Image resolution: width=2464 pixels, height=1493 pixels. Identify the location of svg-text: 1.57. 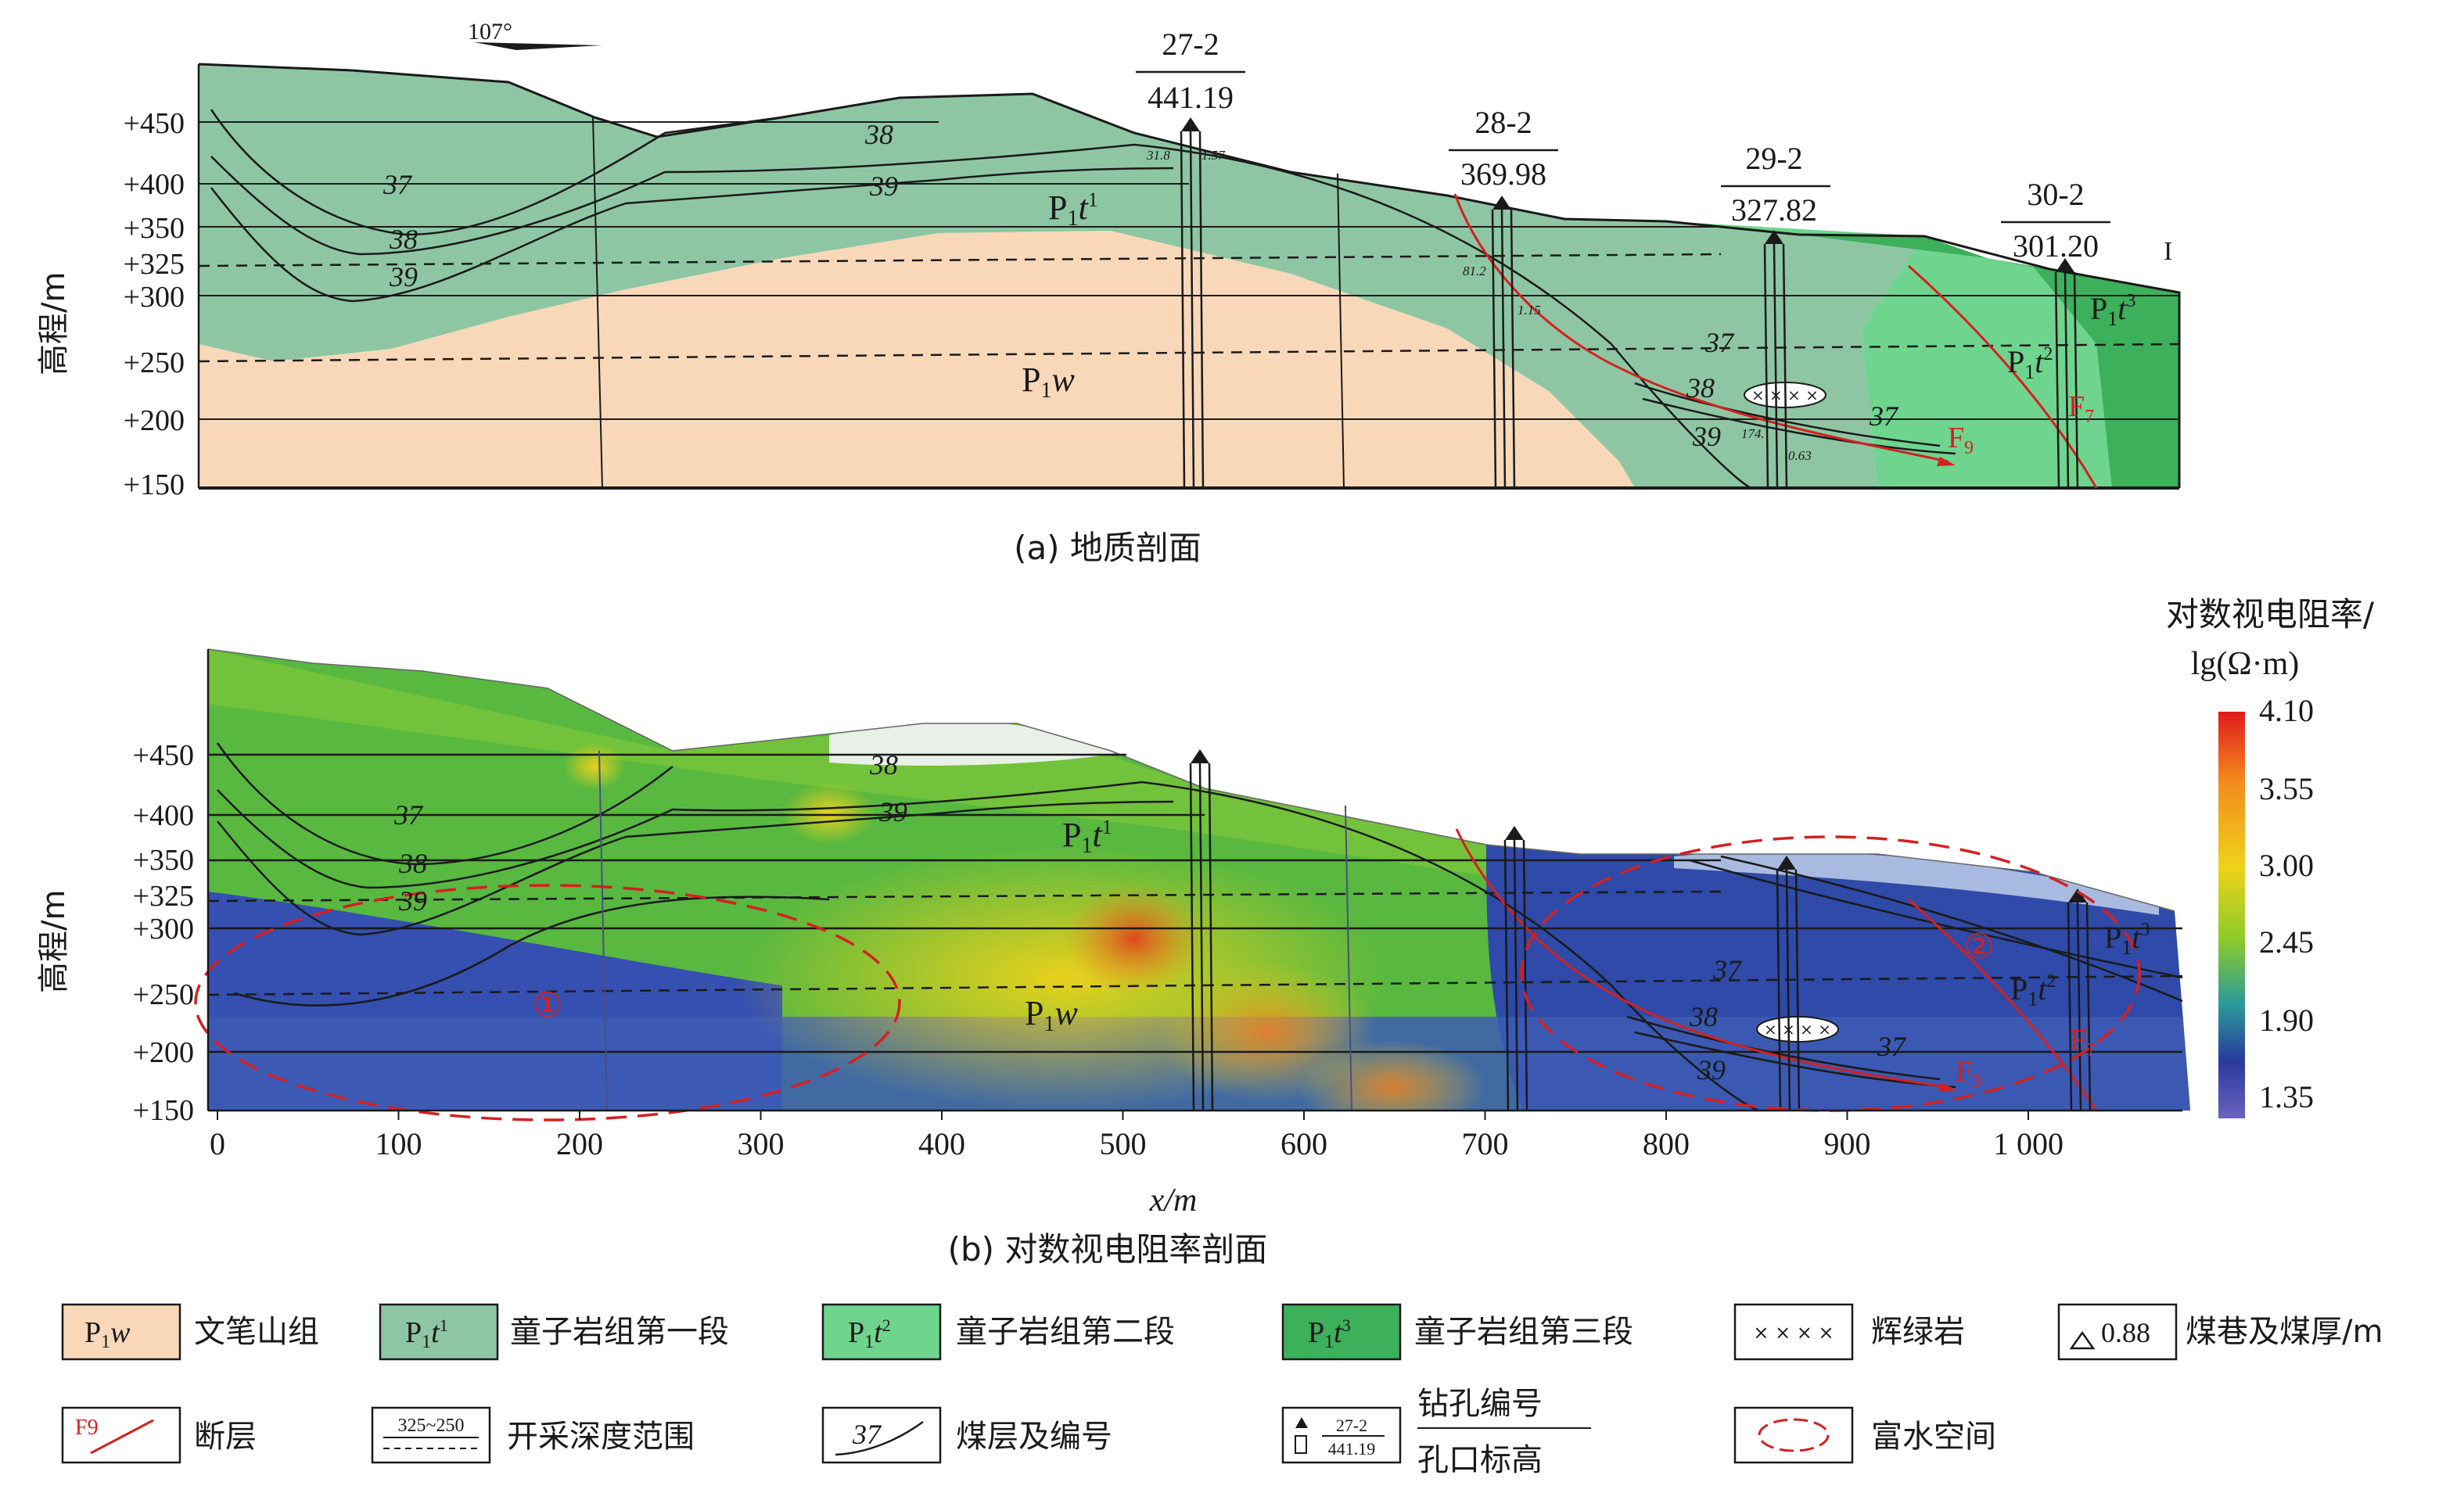
(1213, 155).